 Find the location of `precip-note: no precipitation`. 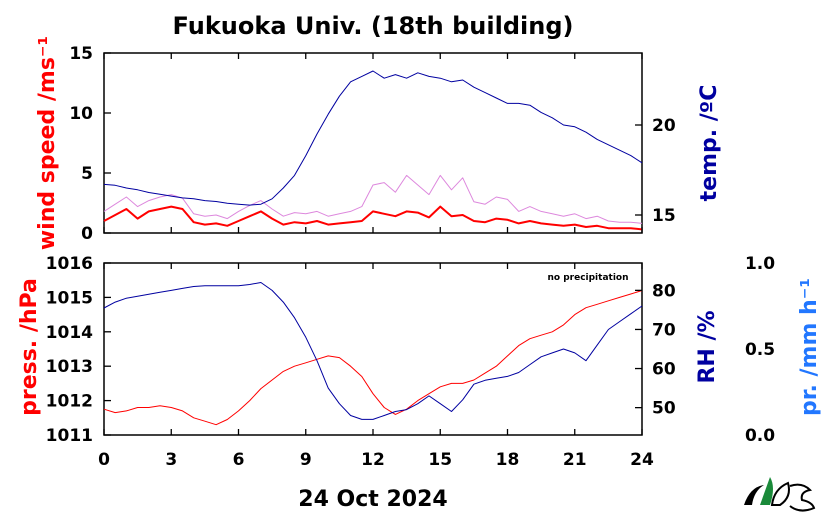

precip-note: no precipitation is located at coordinates (587, 278).